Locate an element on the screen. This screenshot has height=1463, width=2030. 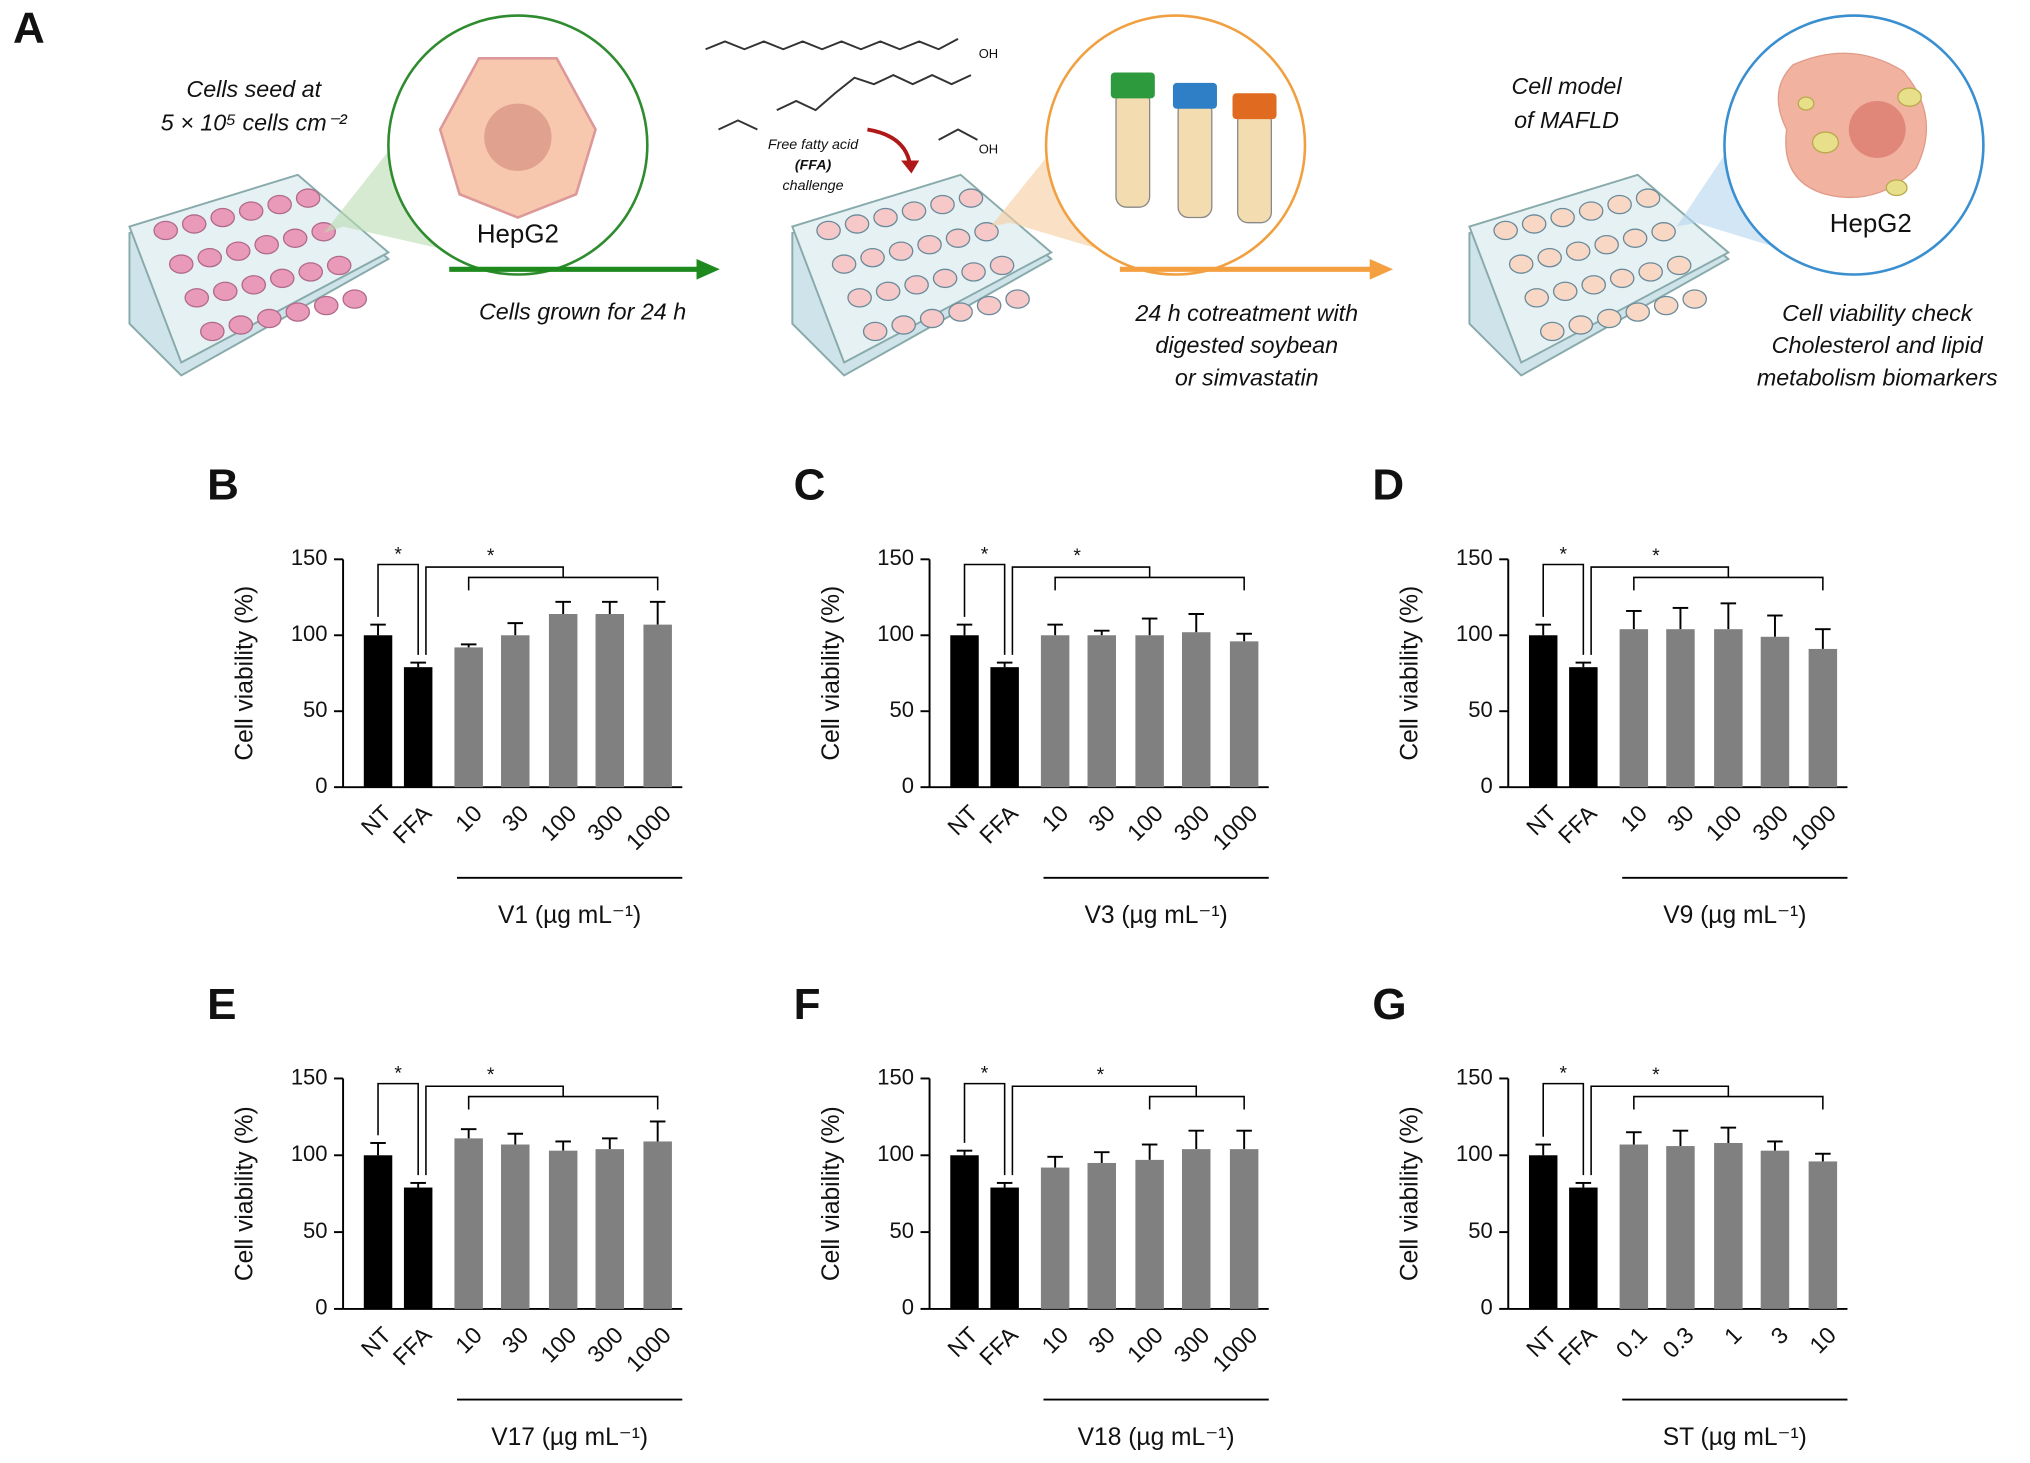
panel-label: A is located at coordinates (29, 28).